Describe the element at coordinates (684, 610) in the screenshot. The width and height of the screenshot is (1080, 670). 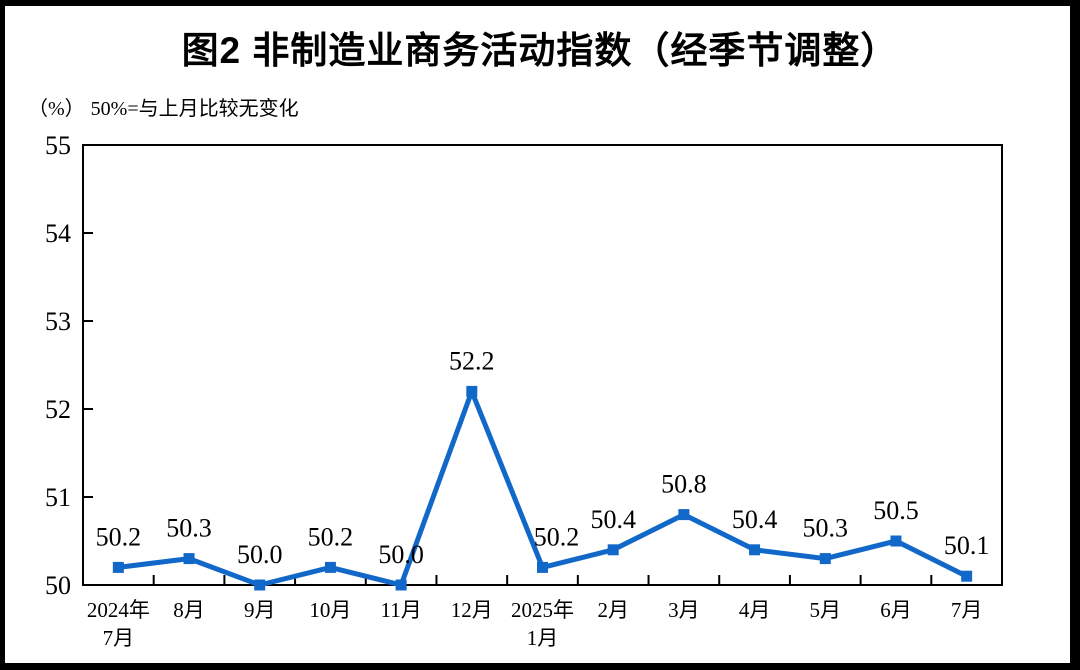
I see `x-axis-label: 3月` at that location.